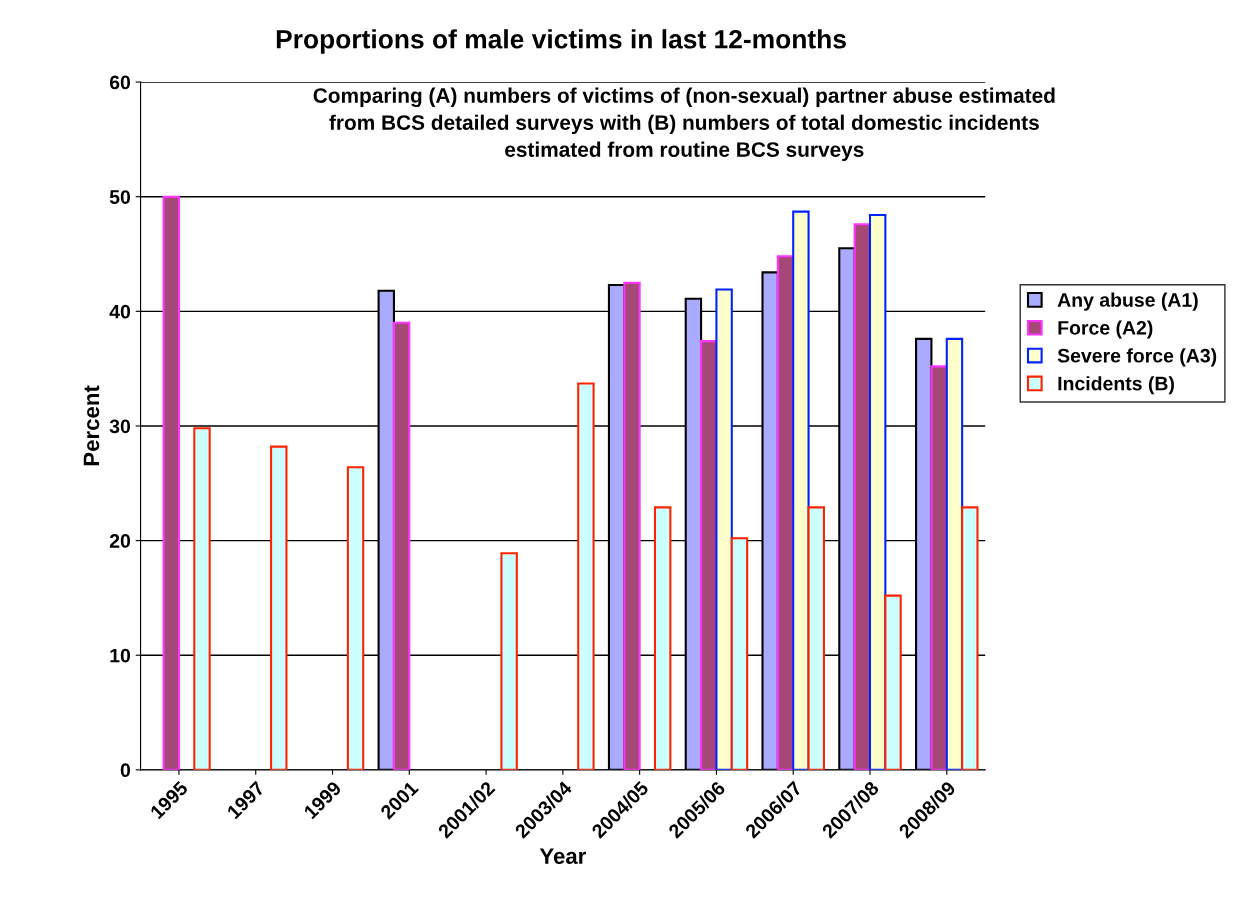 The height and width of the screenshot is (922, 1233). Describe the element at coordinates (120, 311) in the screenshot. I see `y-tick-label: 40` at that location.